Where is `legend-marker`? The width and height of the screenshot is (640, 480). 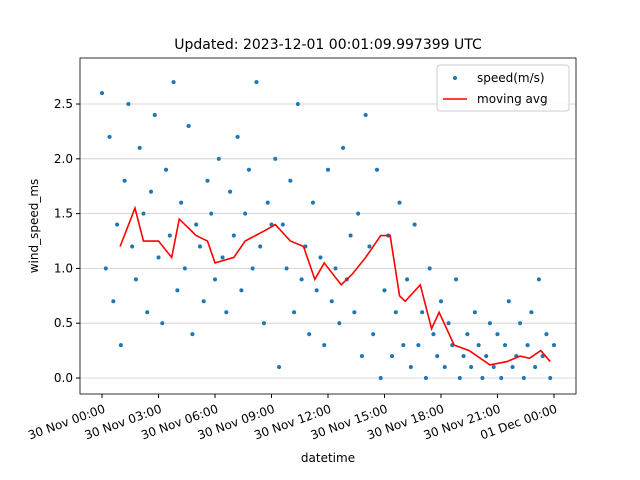 legend-marker is located at coordinates (455, 78).